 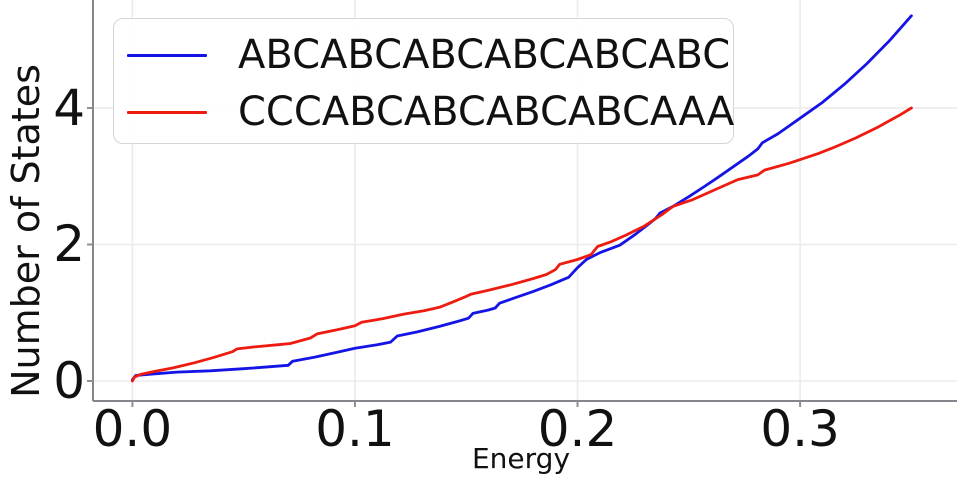 I want to click on x-axis-label: Energy, so click(x=521, y=458).